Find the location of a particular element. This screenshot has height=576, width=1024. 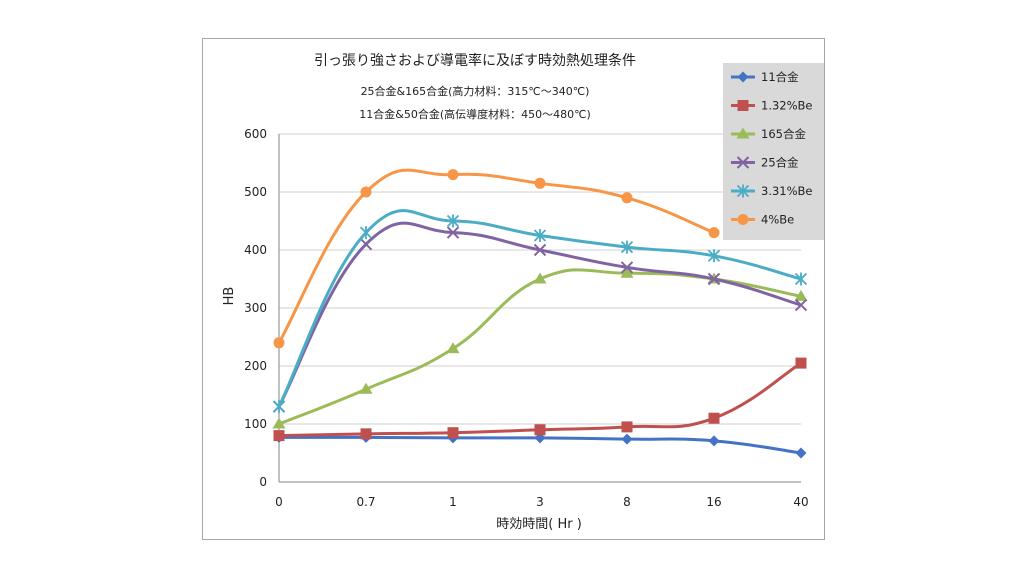

legend-item: 1.32%Be is located at coordinates (772, 106).